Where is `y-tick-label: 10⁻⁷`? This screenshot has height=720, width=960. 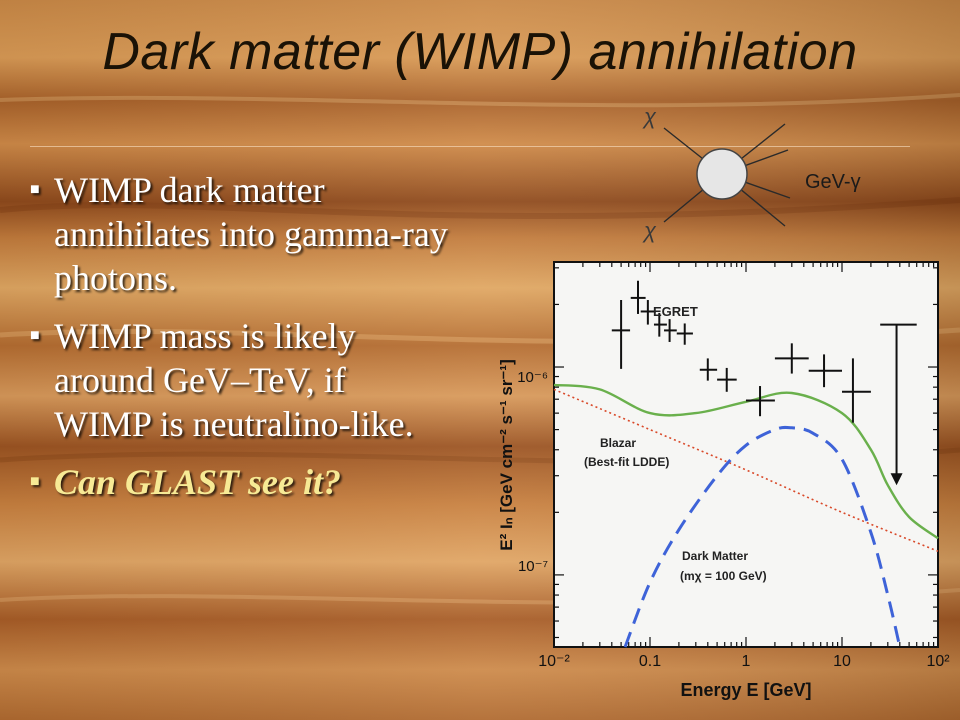 y-tick-label: 10⁻⁷ is located at coordinates (533, 566).